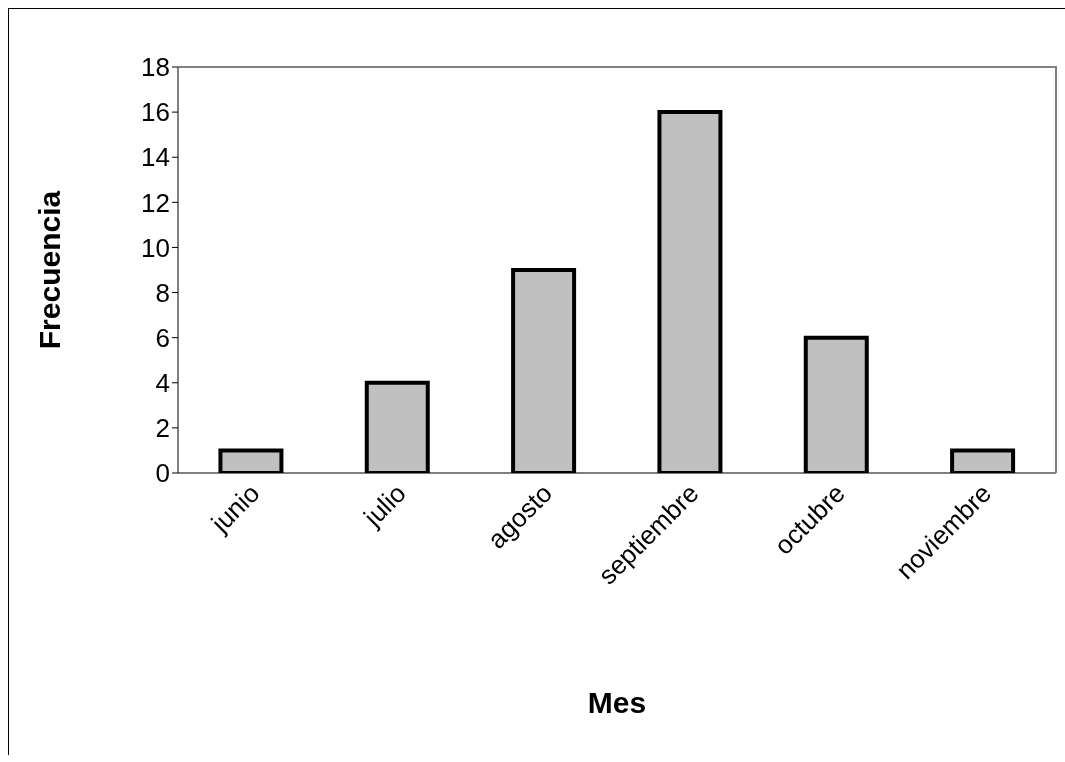 Image resolution: width=1065 pixels, height=762 pixels. I want to click on y-tick-label: 16, so click(155, 112).